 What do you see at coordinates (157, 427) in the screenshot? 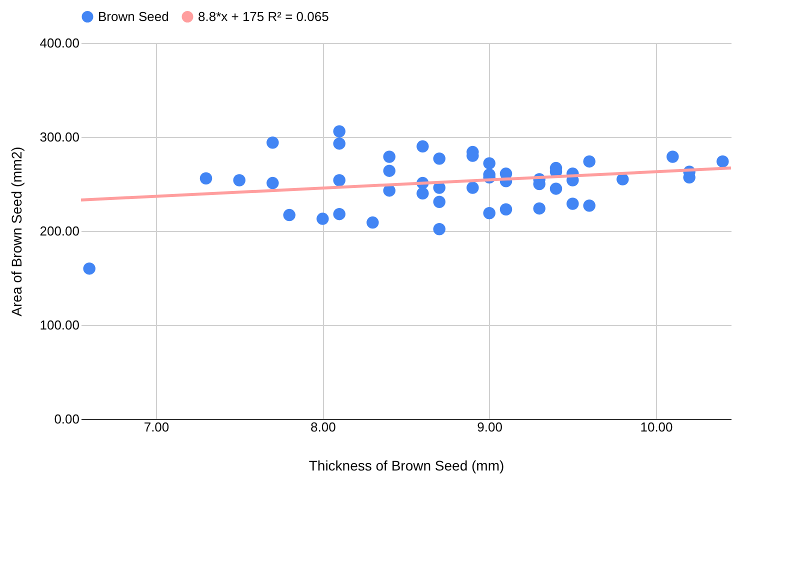
I see `x-tick-label: 7.00` at bounding box center [157, 427].